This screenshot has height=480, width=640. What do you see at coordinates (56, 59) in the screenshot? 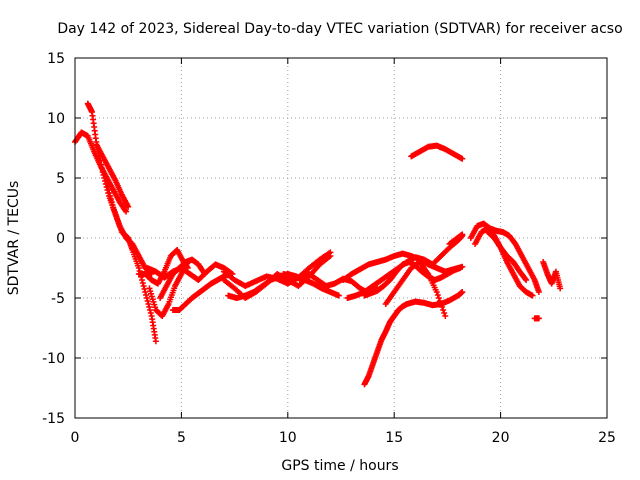
I see `y-tick-label: 15` at bounding box center [56, 59].